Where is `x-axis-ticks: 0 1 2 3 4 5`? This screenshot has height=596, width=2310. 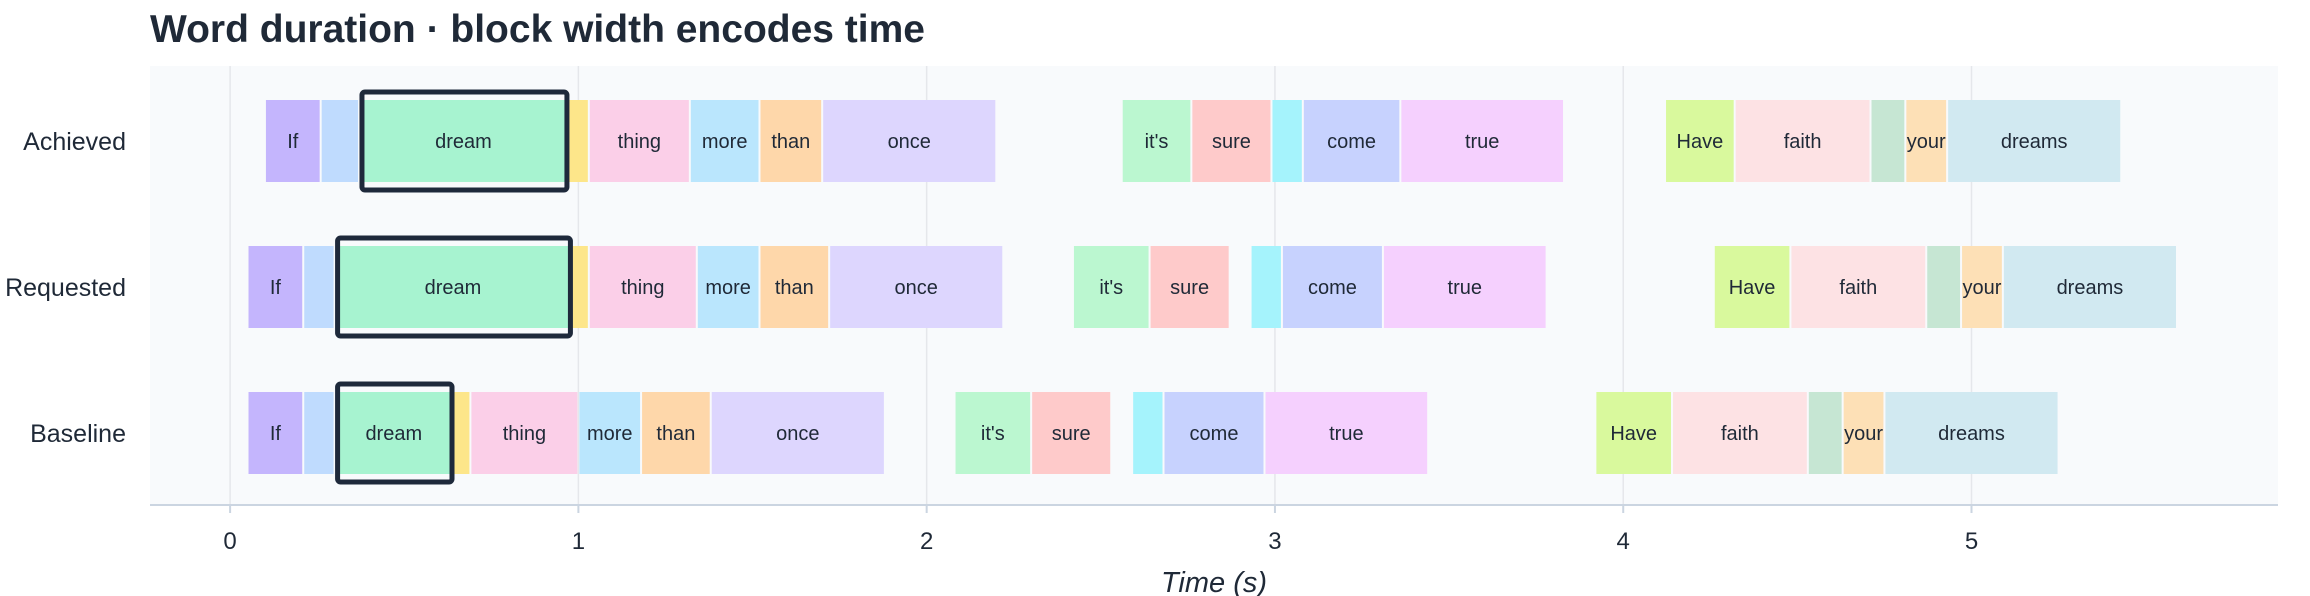
x-axis-ticks: 0 1 2 3 4 5 is located at coordinates (1100, 530).